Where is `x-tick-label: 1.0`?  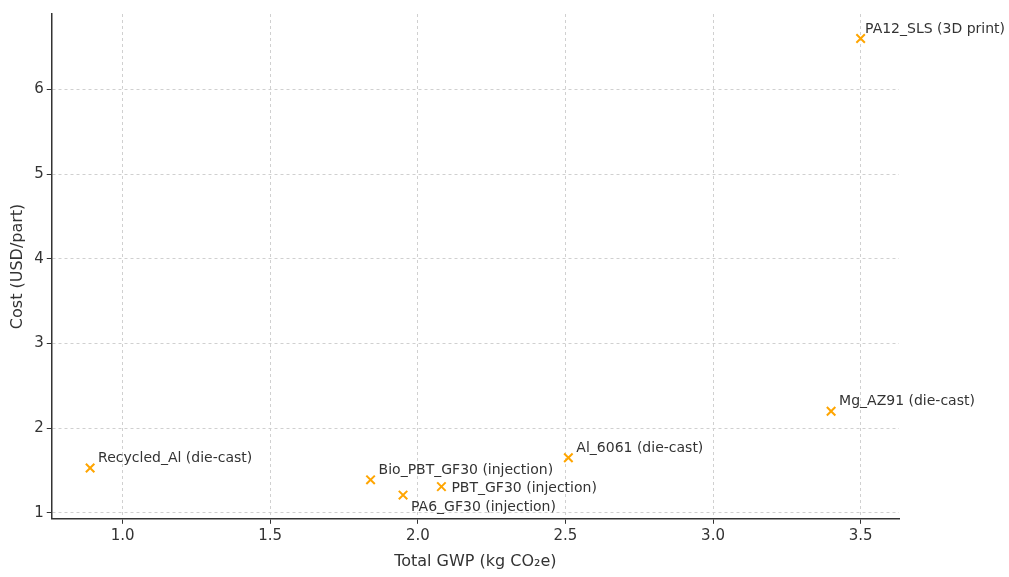
x-tick-label: 1.0 is located at coordinates (122, 534).